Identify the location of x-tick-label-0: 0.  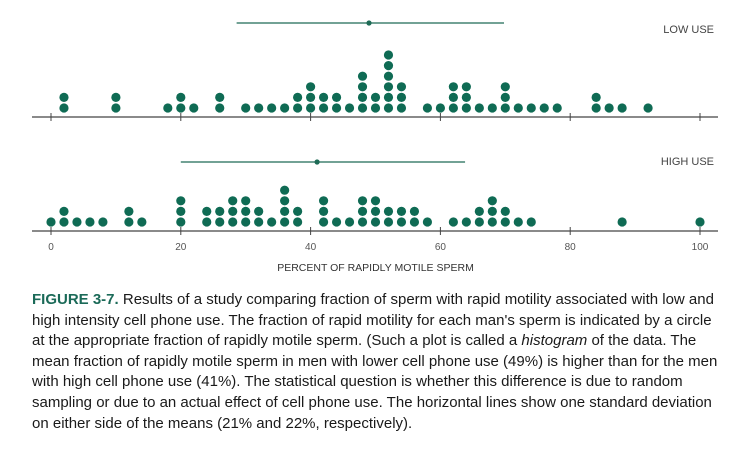
(51, 247).